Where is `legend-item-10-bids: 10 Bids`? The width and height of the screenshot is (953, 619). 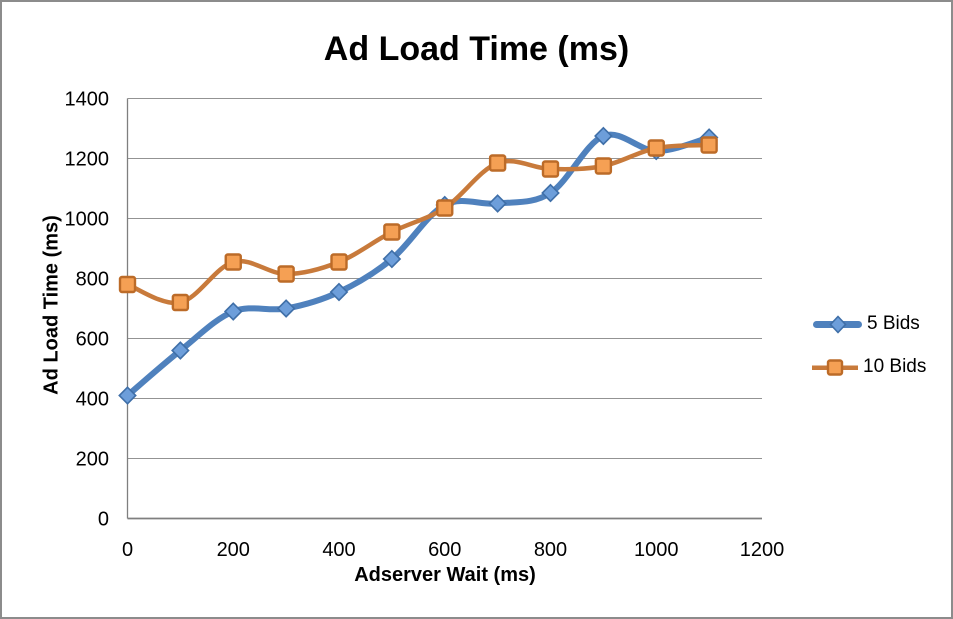 legend-item-10-bids: 10 Bids is located at coordinates (869, 366).